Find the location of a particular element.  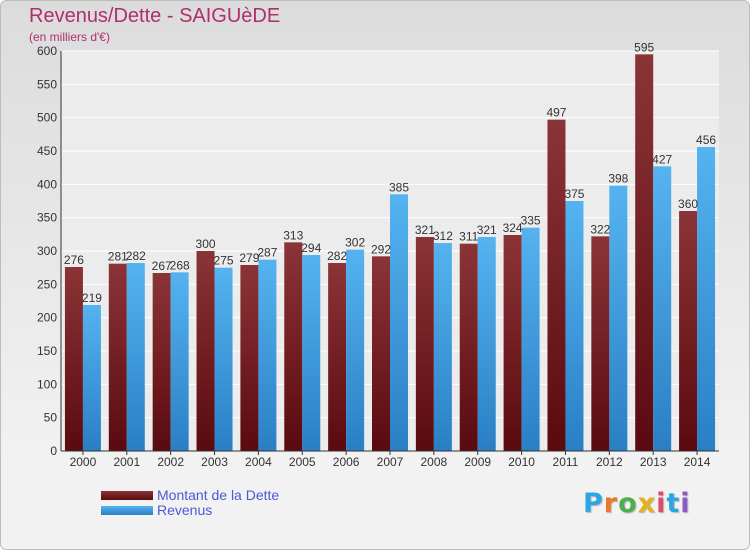

data-label-dette: 300 is located at coordinates (206, 244).